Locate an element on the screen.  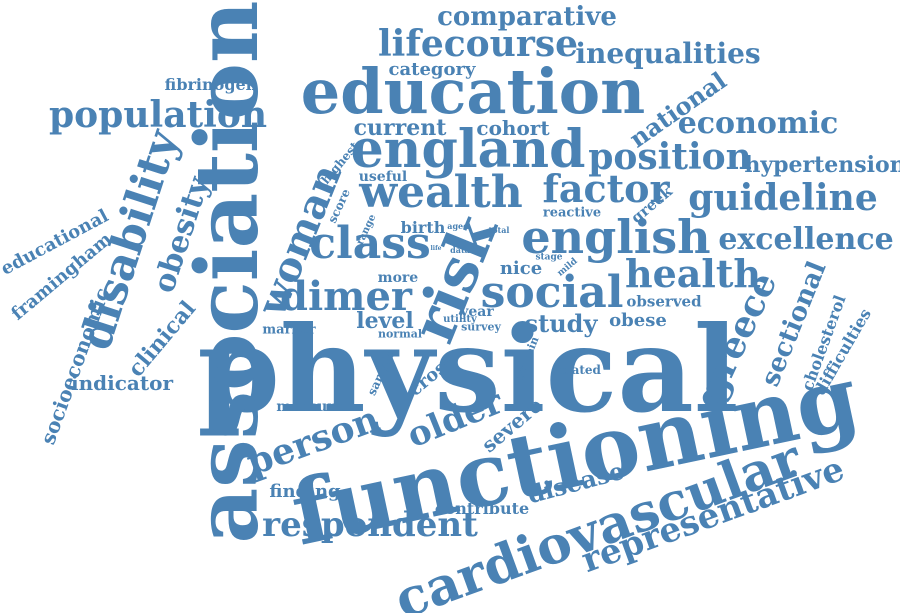
cloud-word: reactive is located at coordinates (572, 213).